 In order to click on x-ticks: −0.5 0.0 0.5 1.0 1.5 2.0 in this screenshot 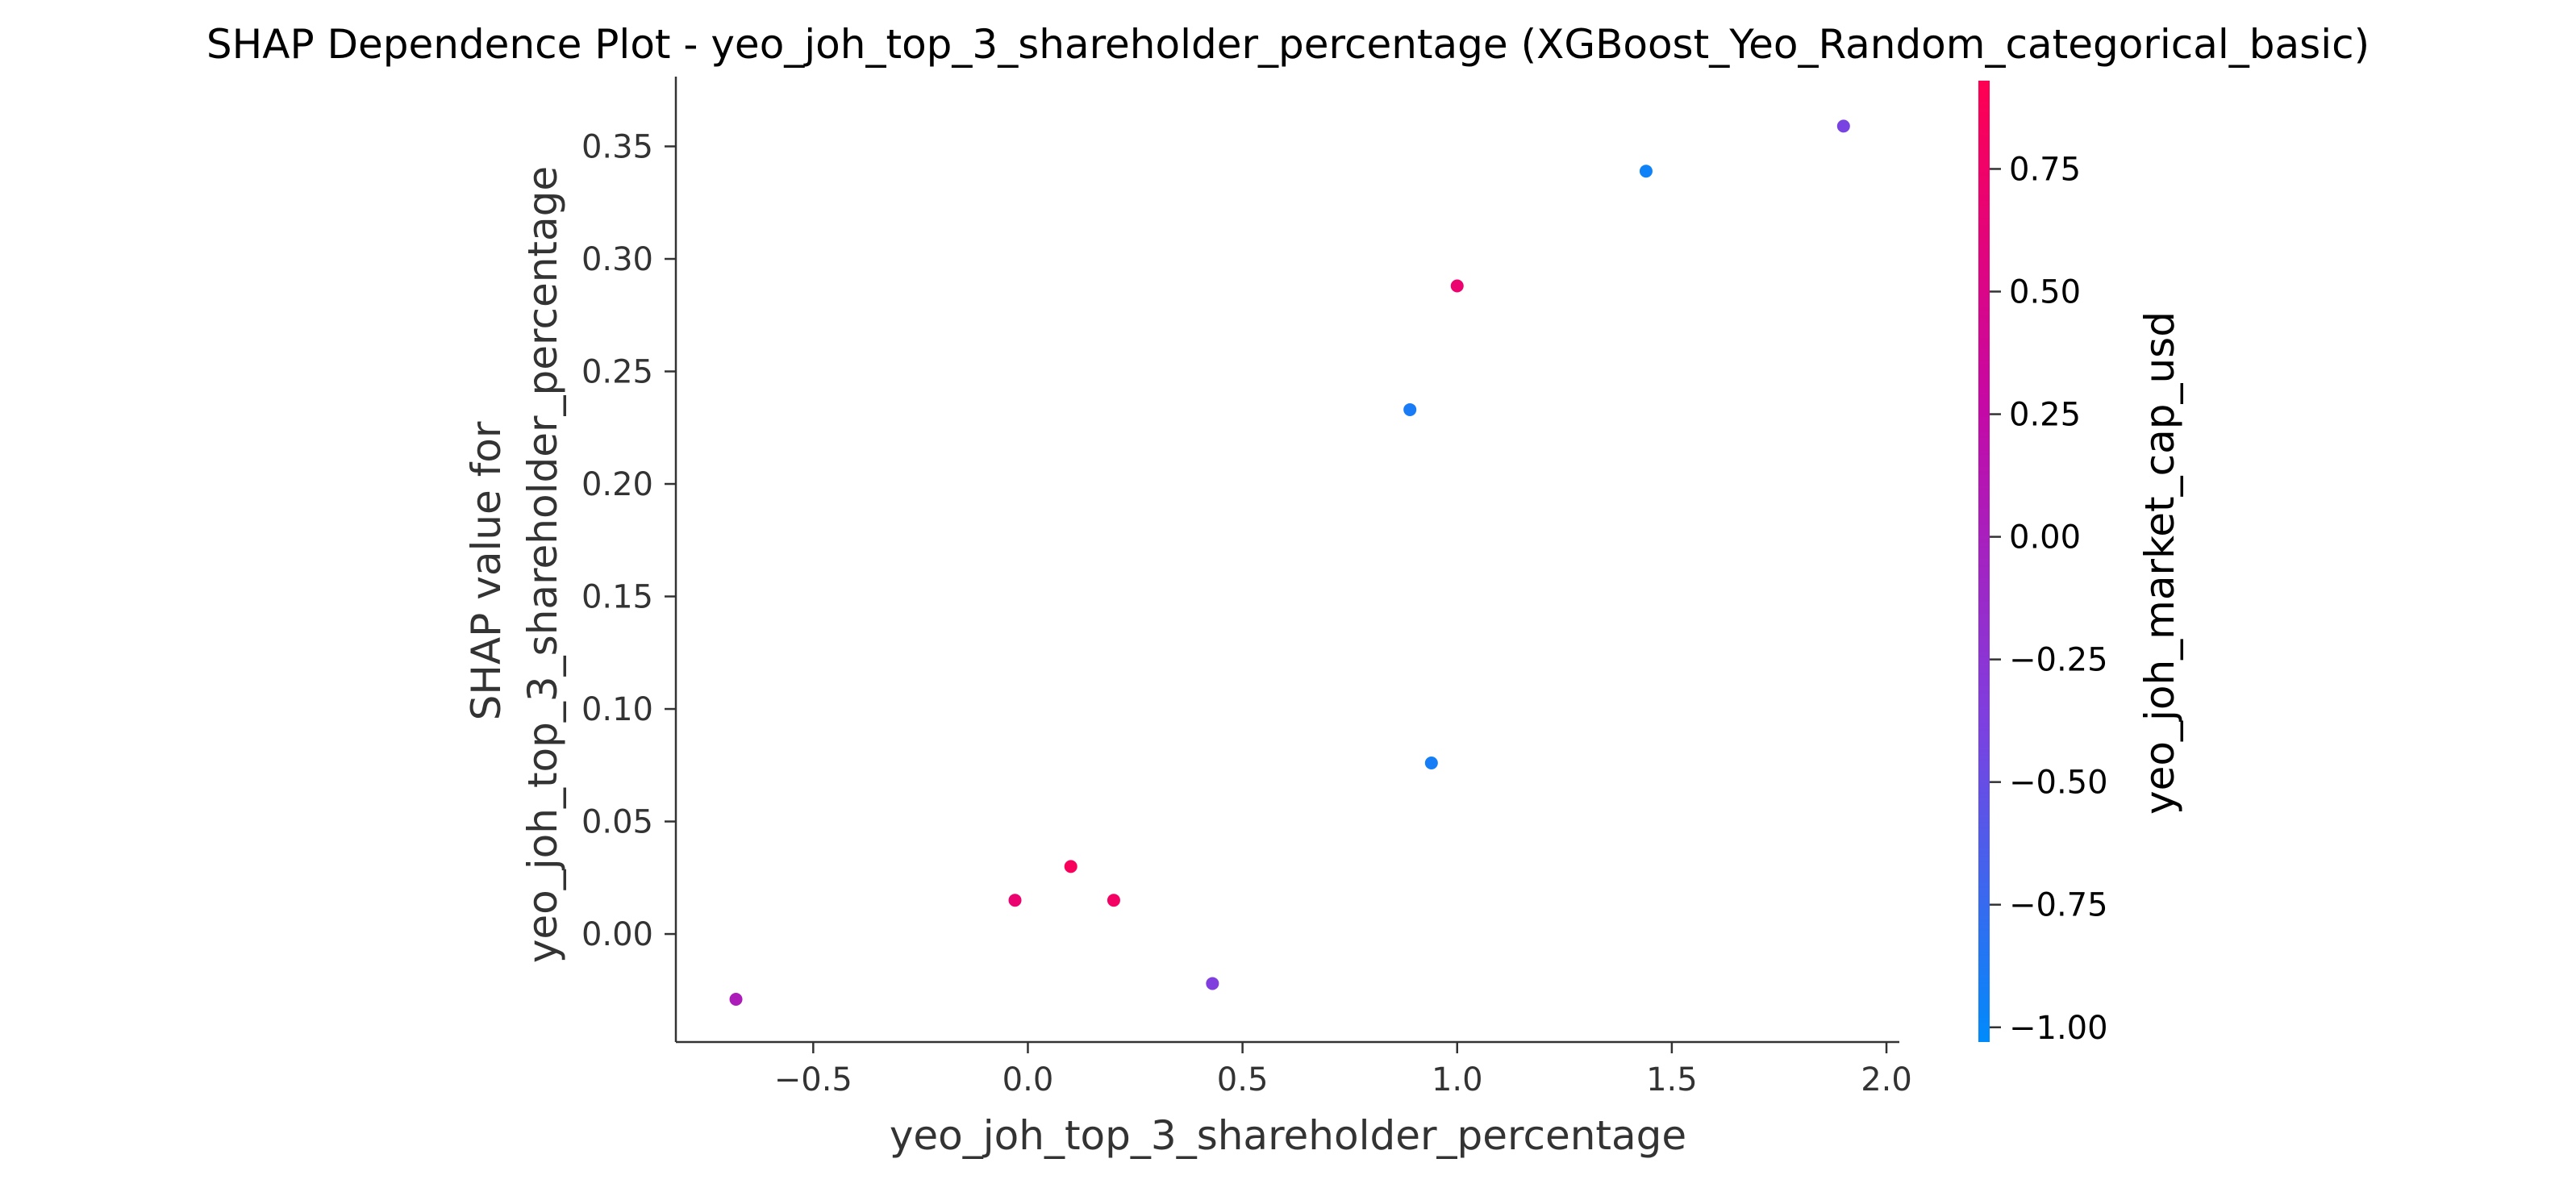, I will do `click(1343, 1070)`.